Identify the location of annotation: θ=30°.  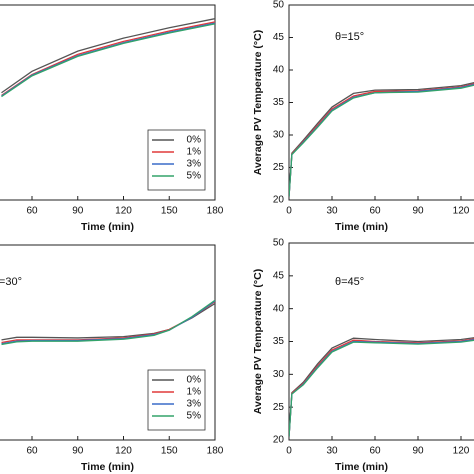
(11, 282).